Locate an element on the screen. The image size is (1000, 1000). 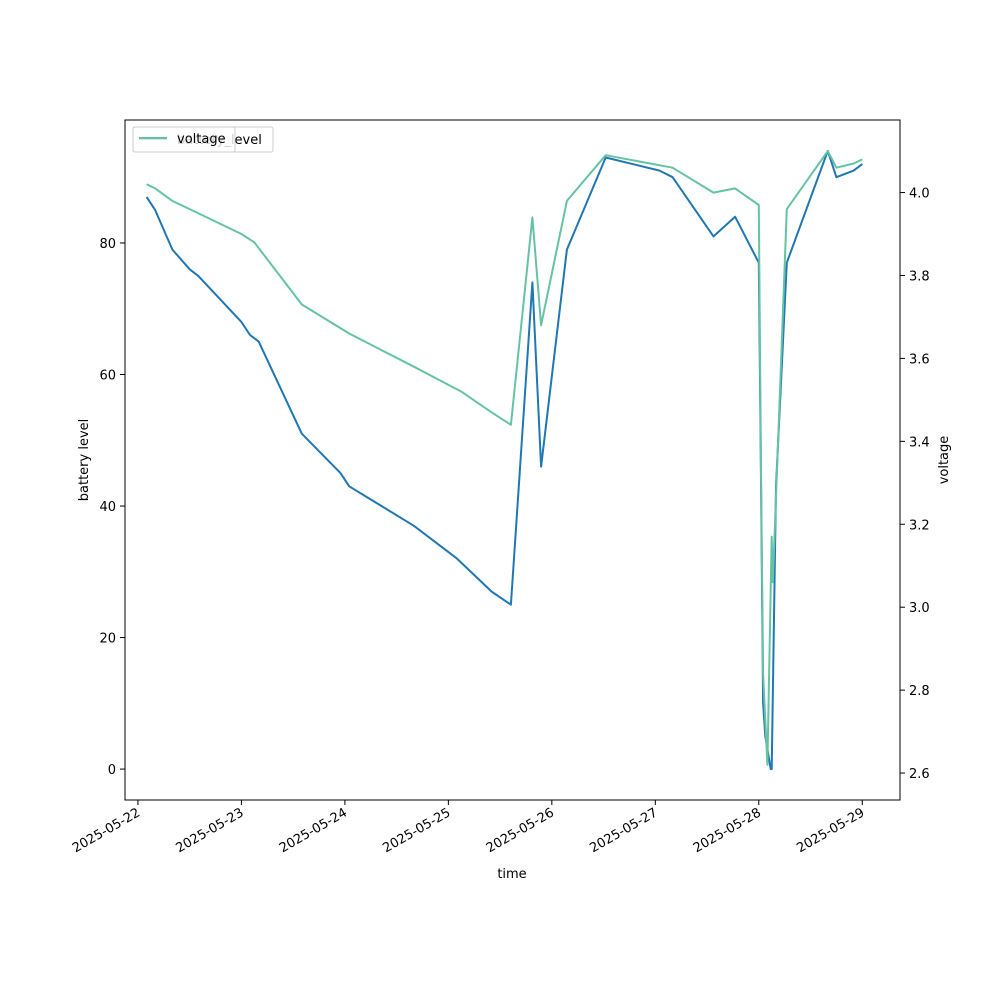
left-y-axis-label: battery level is located at coordinates (84, 460).